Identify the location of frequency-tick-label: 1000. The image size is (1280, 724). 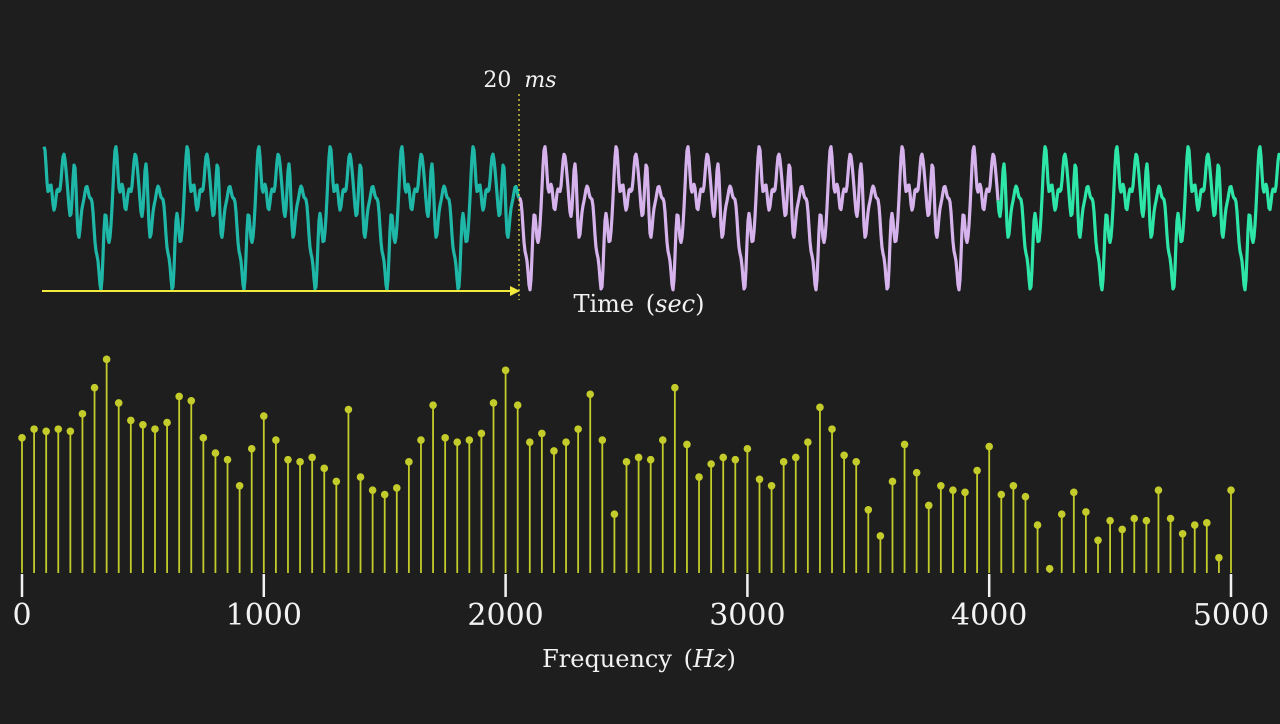
(264, 615).